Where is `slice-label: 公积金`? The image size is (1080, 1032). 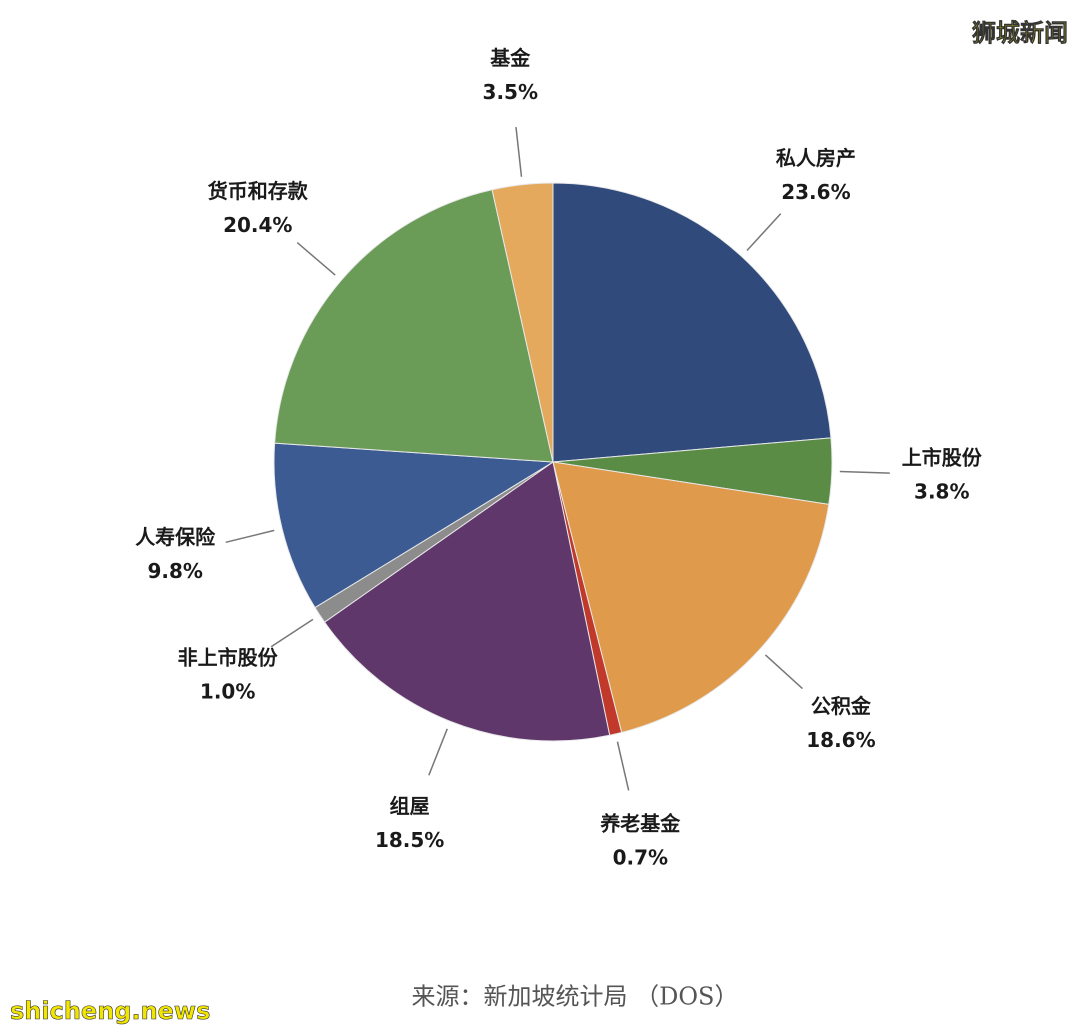 slice-label: 公积金 is located at coordinates (841, 706).